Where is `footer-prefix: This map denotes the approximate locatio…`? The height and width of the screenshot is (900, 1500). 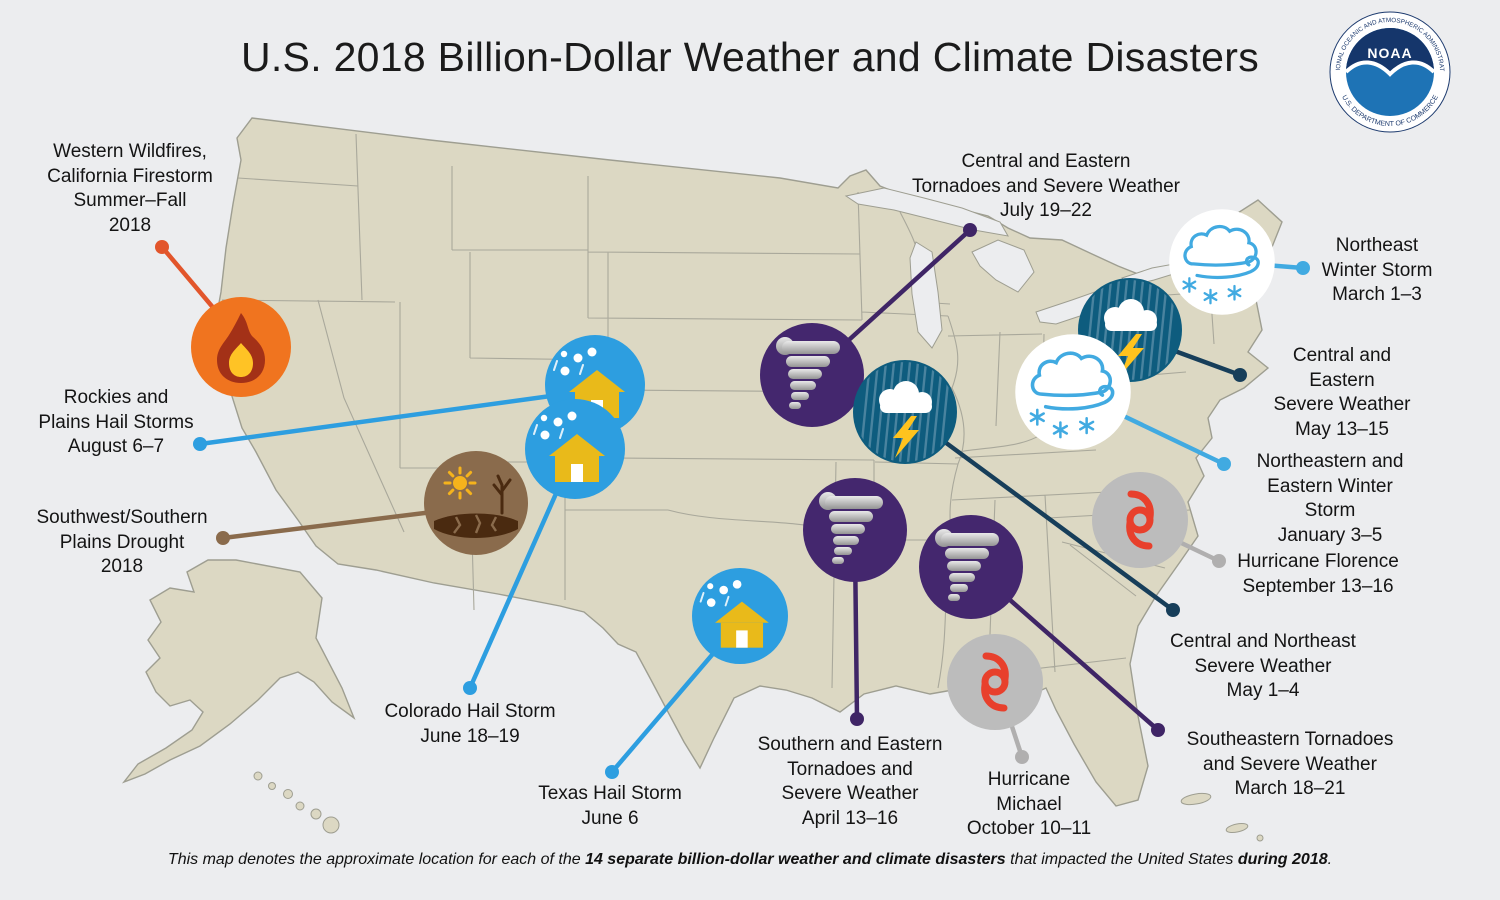 footer-prefix: This map denotes the approximate locatio… is located at coordinates (376, 859).